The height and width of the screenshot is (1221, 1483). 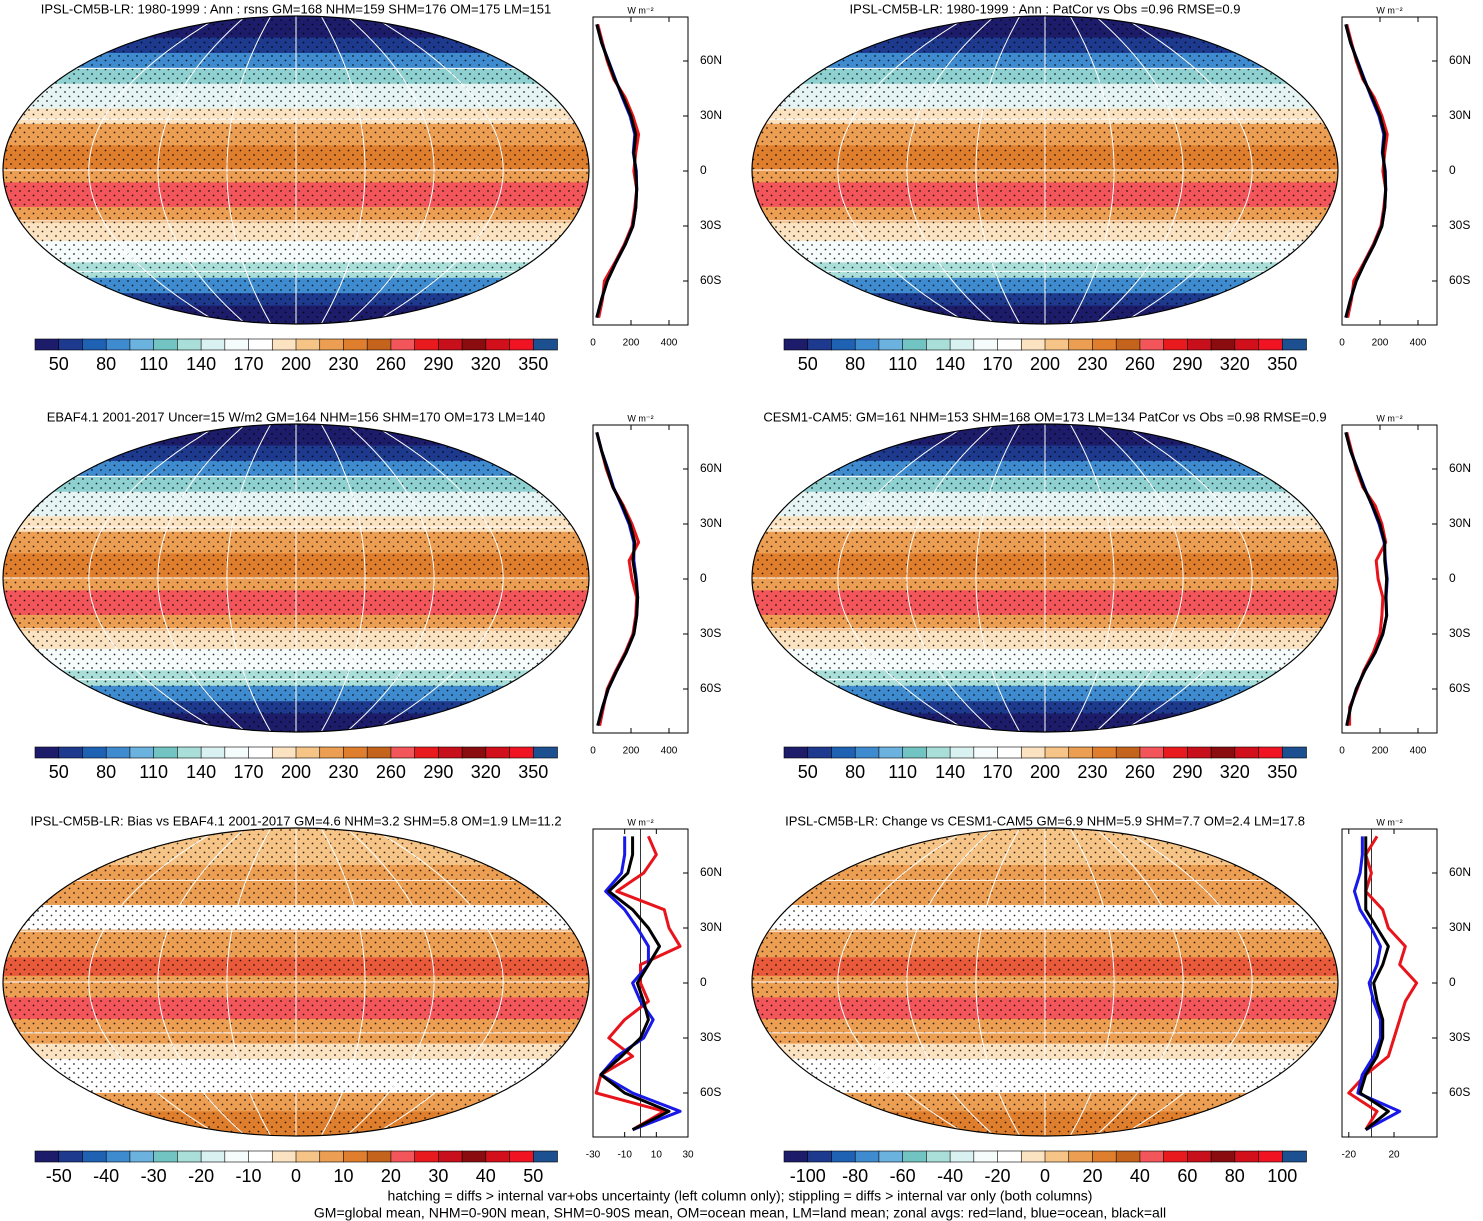 What do you see at coordinates (1389, 10) in the screenshot?
I see `zonal-units: W m⁻²` at bounding box center [1389, 10].